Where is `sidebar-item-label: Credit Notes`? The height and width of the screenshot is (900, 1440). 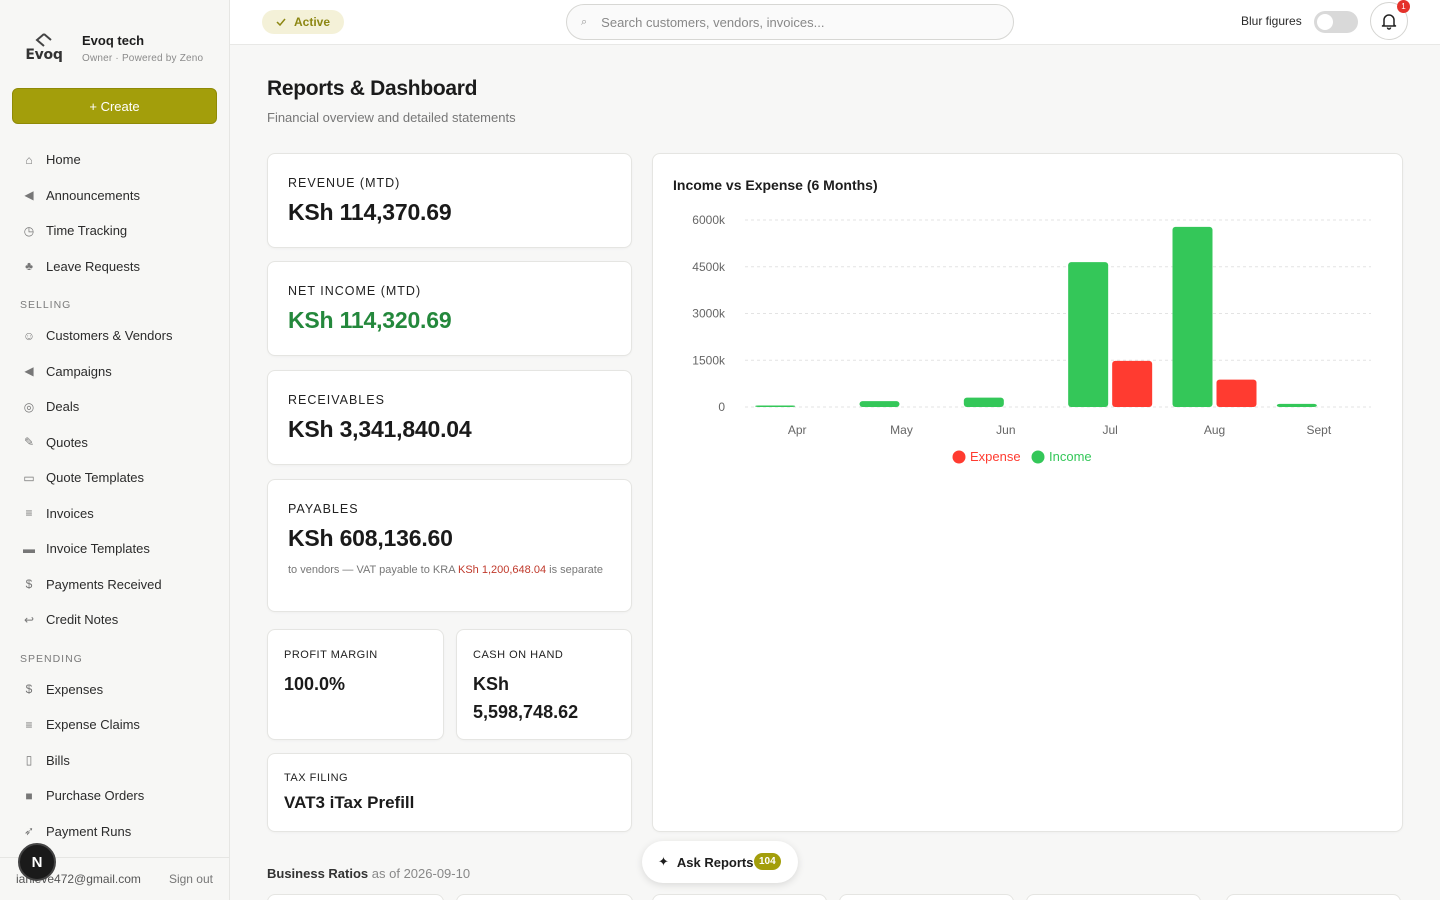
sidebar-item-label: Credit Notes is located at coordinates (82, 620).